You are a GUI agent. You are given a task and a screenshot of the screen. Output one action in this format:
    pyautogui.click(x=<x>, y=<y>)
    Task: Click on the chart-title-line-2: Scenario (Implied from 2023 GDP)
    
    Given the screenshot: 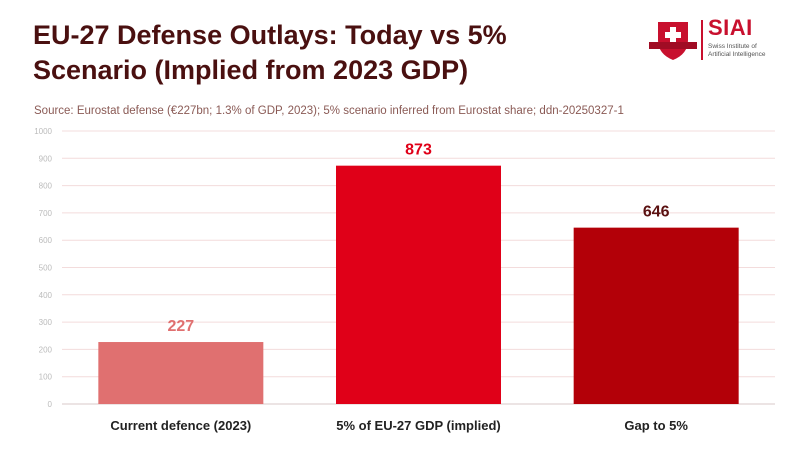 What is the action you would take?
    pyautogui.click(x=251, y=70)
    